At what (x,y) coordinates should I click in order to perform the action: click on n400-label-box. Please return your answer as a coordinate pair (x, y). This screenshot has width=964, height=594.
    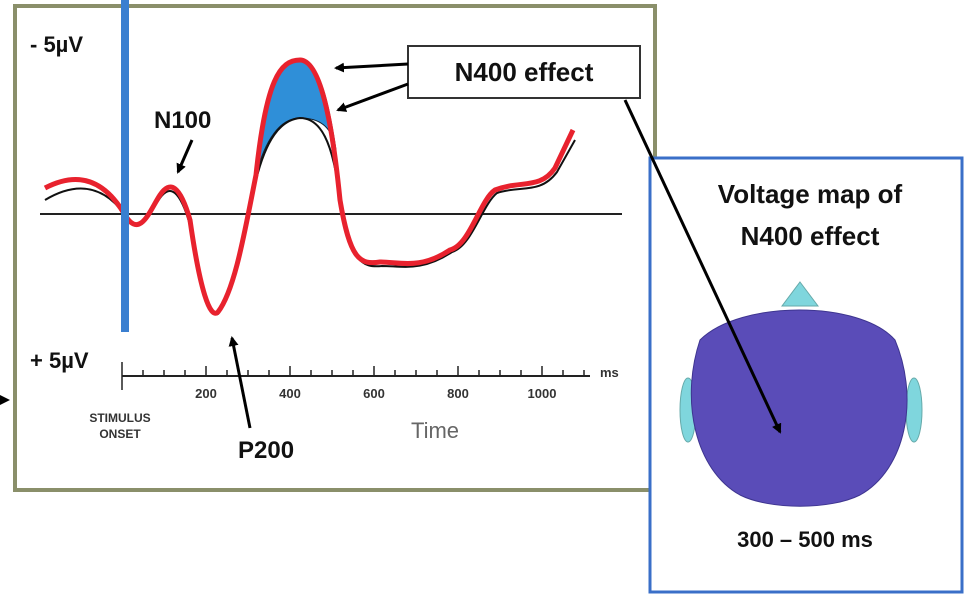
    Looking at the image, I should click on (524, 72).